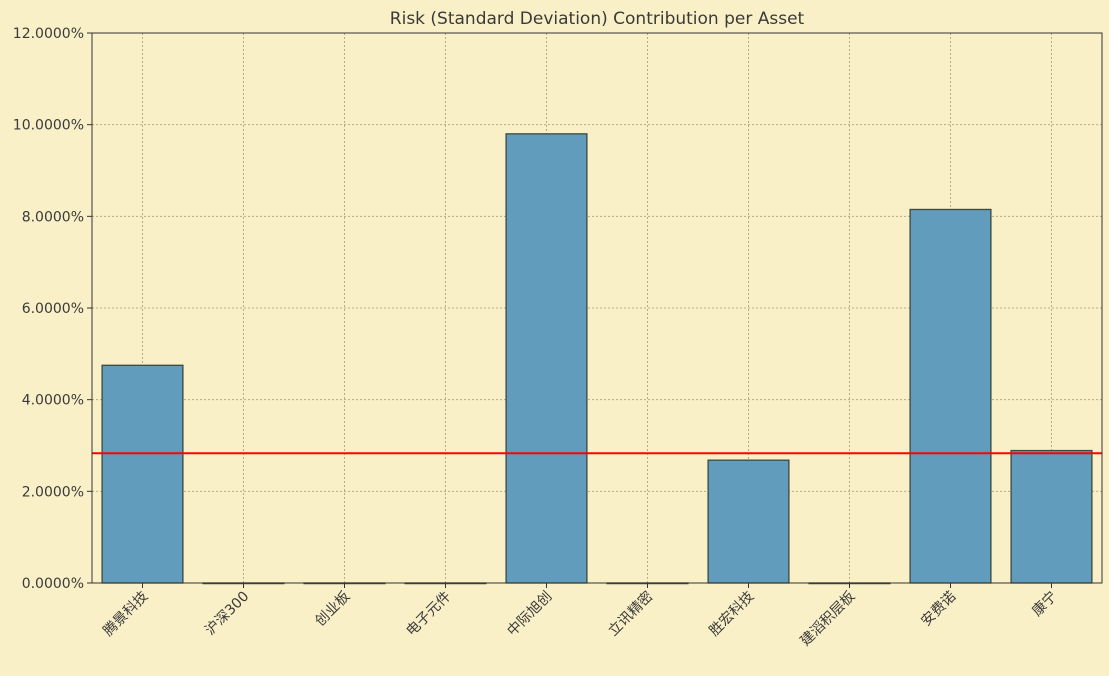 The height and width of the screenshot is (676, 1109). What do you see at coordinates (828, 619) in the screenshot?
I see `x-tick-label: 建滔积层板` at bounding box center [828, 619].